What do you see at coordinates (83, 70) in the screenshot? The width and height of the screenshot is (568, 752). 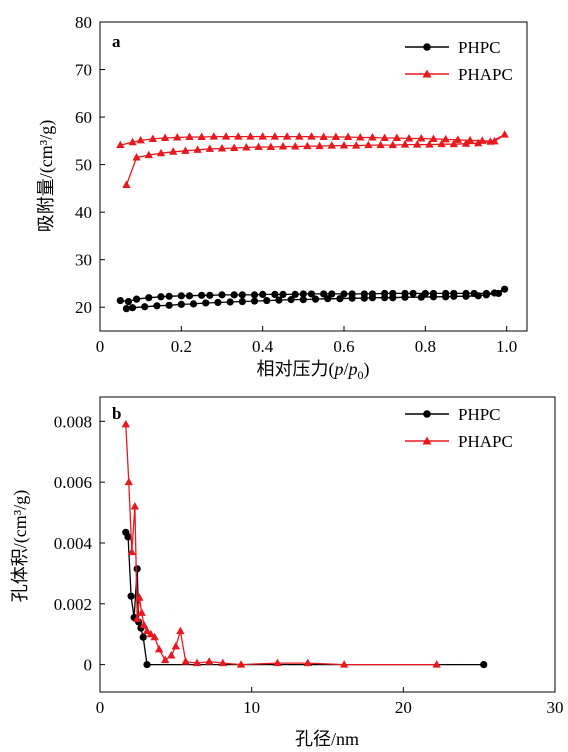 I see `y-tick-label: 70` at bounding box center [83, 70].